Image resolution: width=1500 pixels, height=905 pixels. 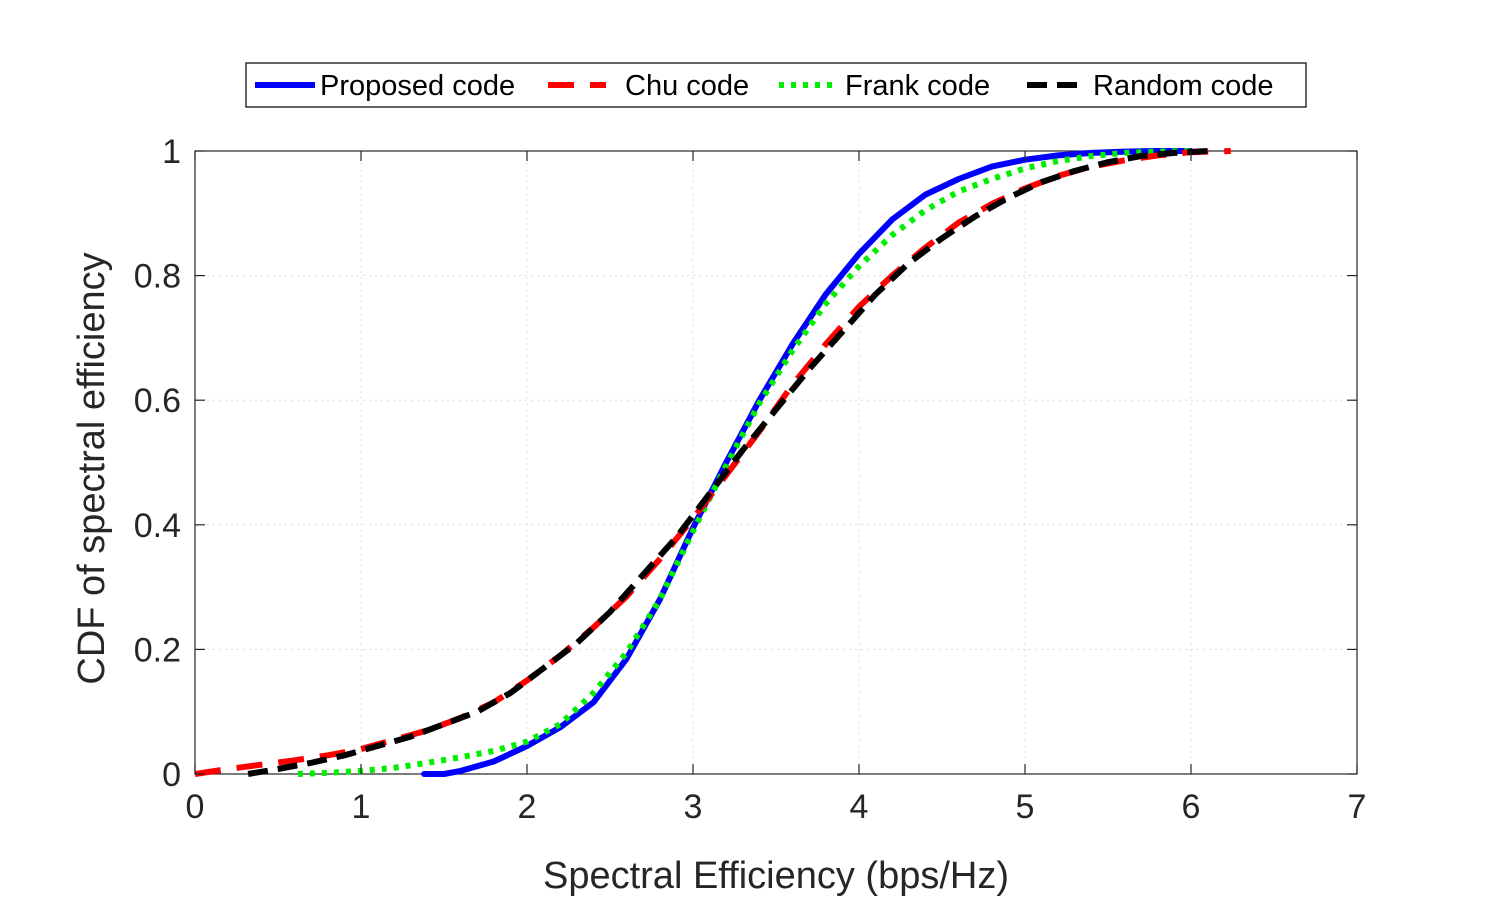 What do you see at coordinates (195, 807) in the screenshot?
I see `x-tick-label: 0` at bounding box center [195, 807].